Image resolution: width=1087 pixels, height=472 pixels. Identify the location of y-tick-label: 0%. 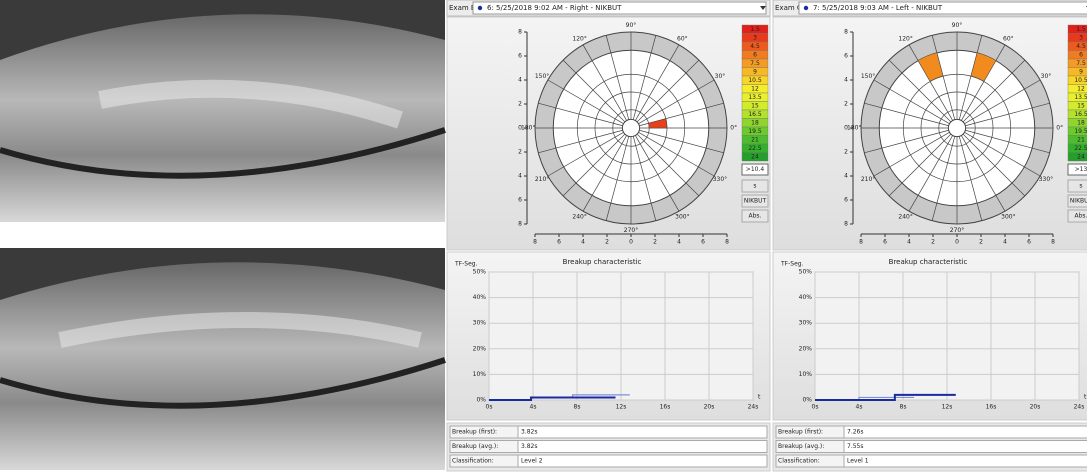
(807, 400).